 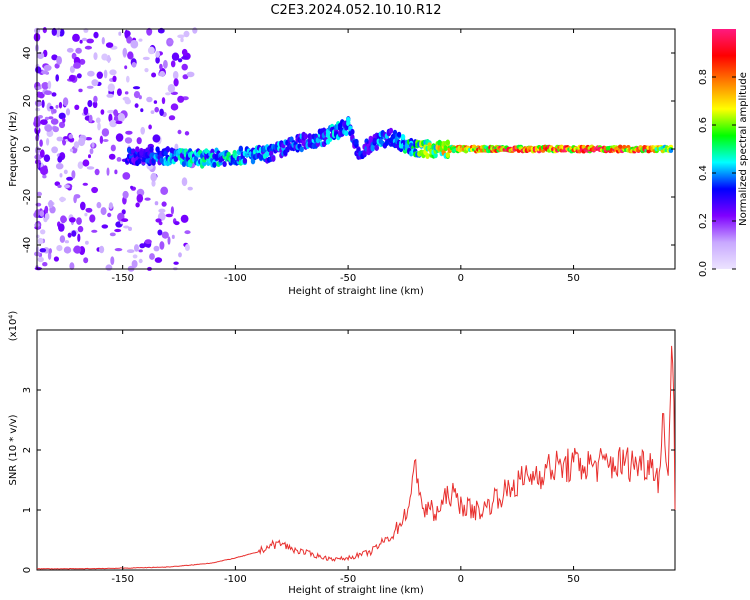 I want to click on colorbar-tick-label: 0.2, so click(x=703, y=221).